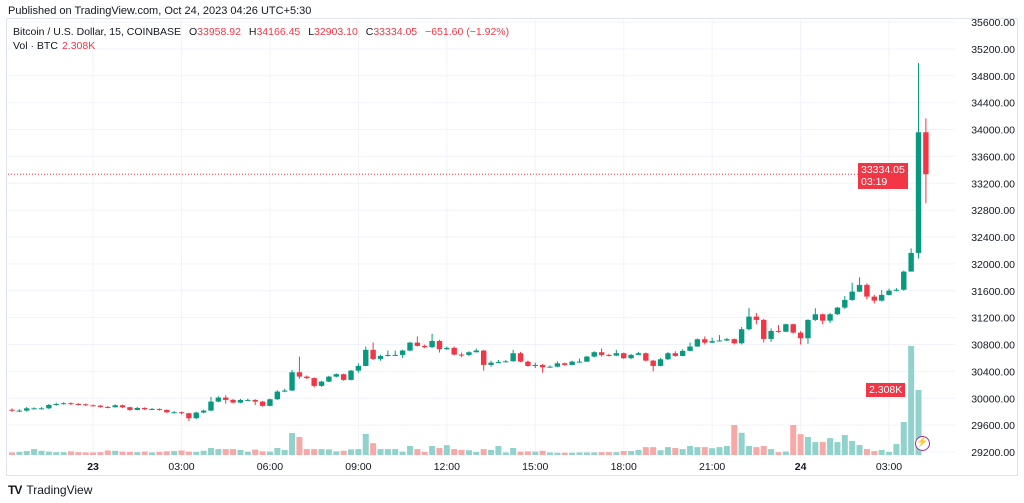 This screenshot has height=503, width=1024. I want to click on volume-tag: 2.308K, so click(886, 390).